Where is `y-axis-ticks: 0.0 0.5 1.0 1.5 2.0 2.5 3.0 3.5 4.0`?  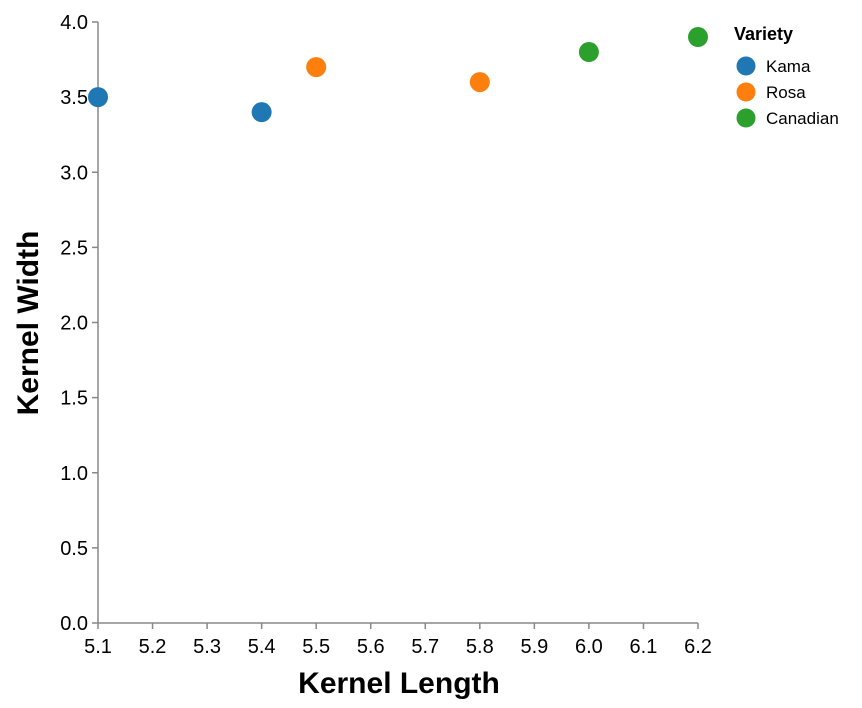 y-axis-ticks: 0.0 0.5 1.0 1.5 2.0 2.5 3.0 3.5 4.0 is located at coordinates (79, 323).